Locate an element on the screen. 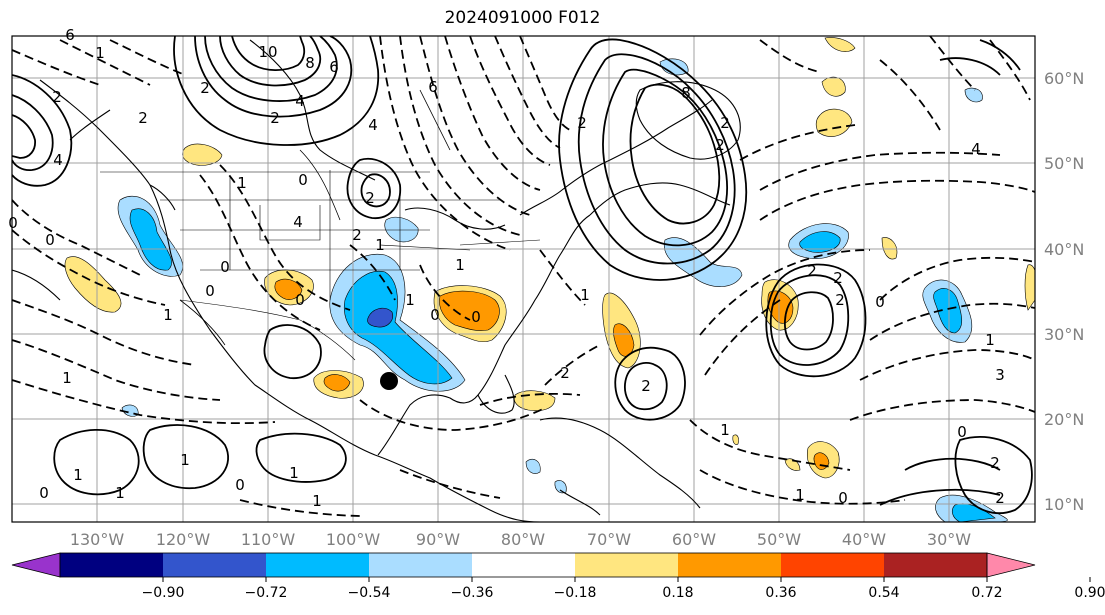 This screenshot has width=1105, height=615. colorbar-tick-label: −0.18 is located at coordinates (575, 593).